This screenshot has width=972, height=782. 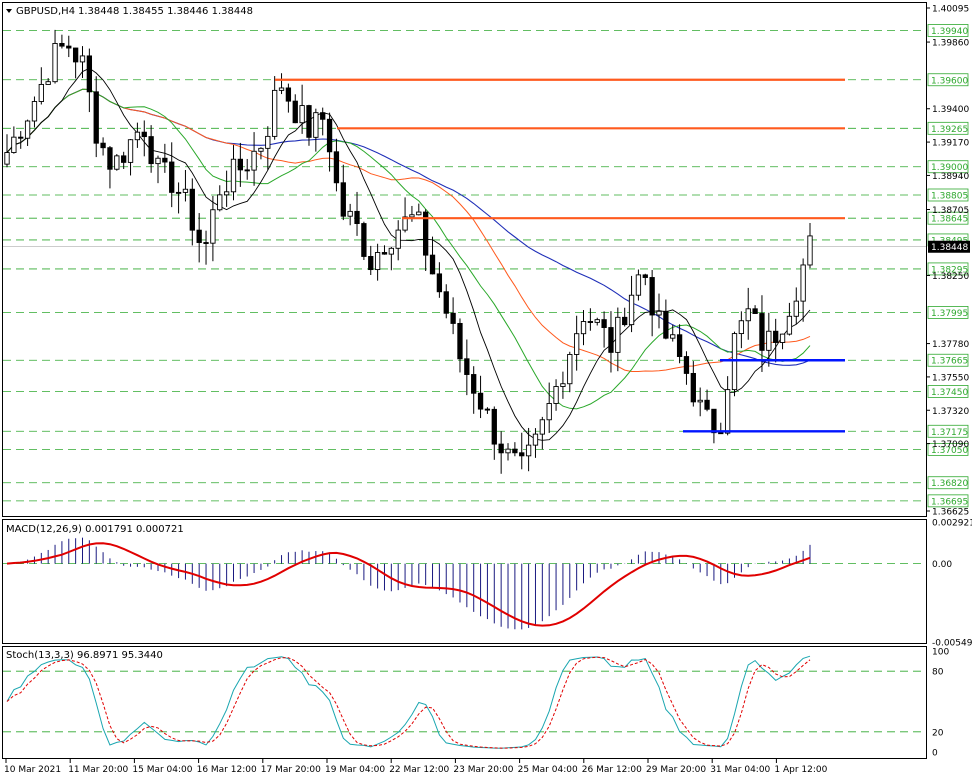 I want to click on macd-label: MACD(12,26,9) 0.001791 0.000721, so click(x=95, y=529).